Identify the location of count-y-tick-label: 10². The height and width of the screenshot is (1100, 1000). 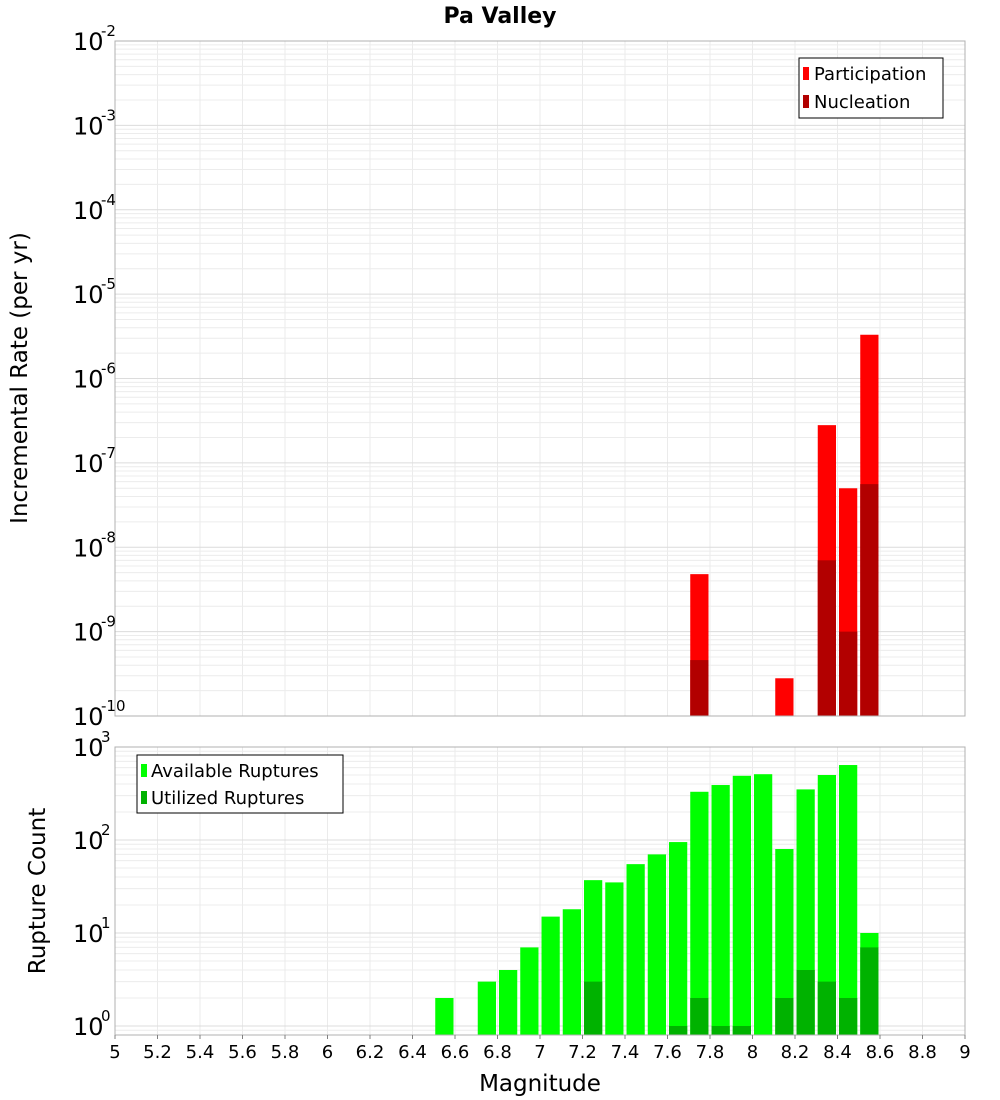
(92, 838).